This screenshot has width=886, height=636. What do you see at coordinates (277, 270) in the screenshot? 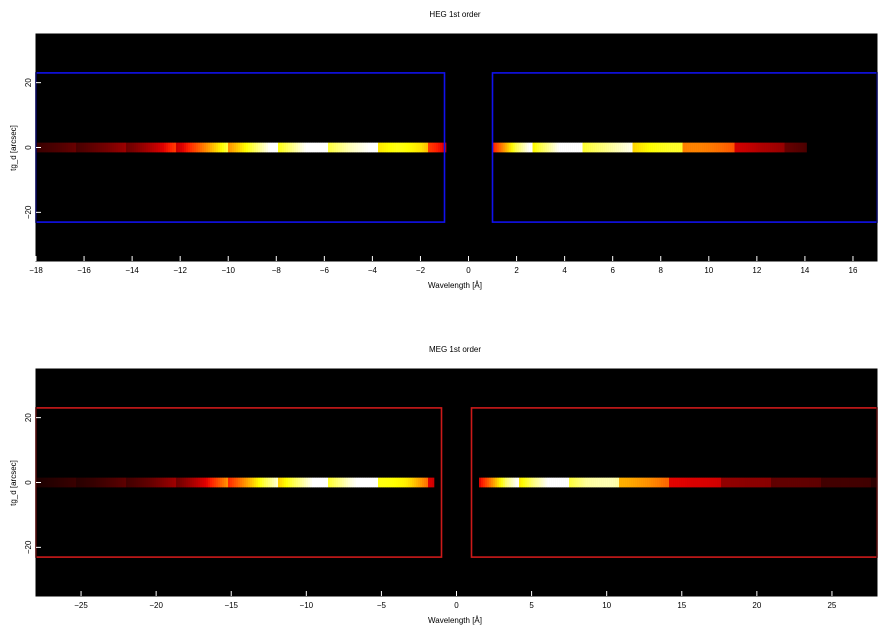
I see `heg-x-tick-label: −8` at bounding box center [277, 270].